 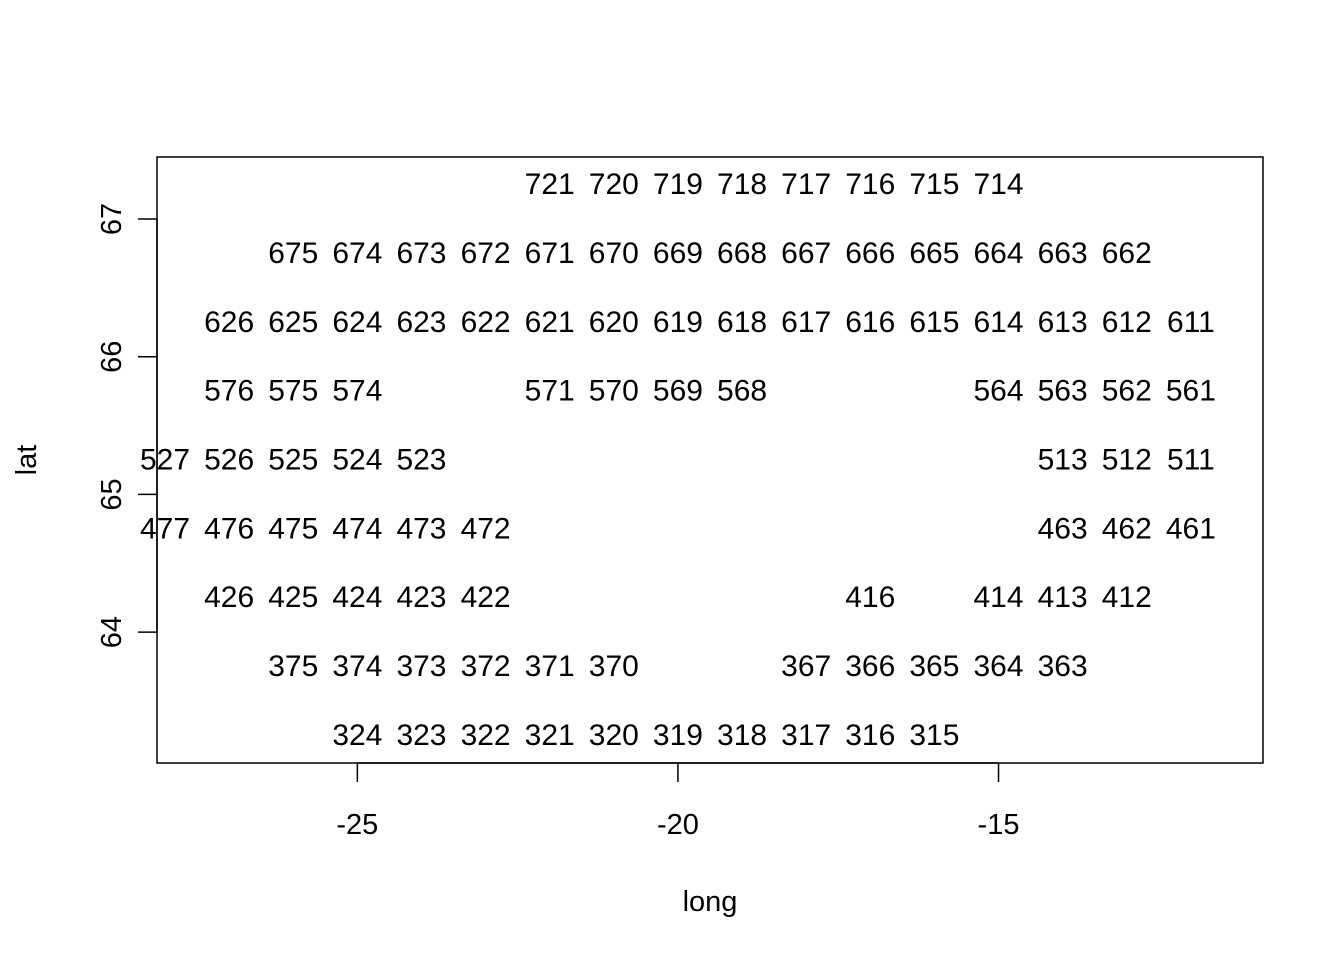 What do you see at coordinates (742, 322) in the screenshot?
I see `data-point-label: 618` at bounding box center [742, 322].